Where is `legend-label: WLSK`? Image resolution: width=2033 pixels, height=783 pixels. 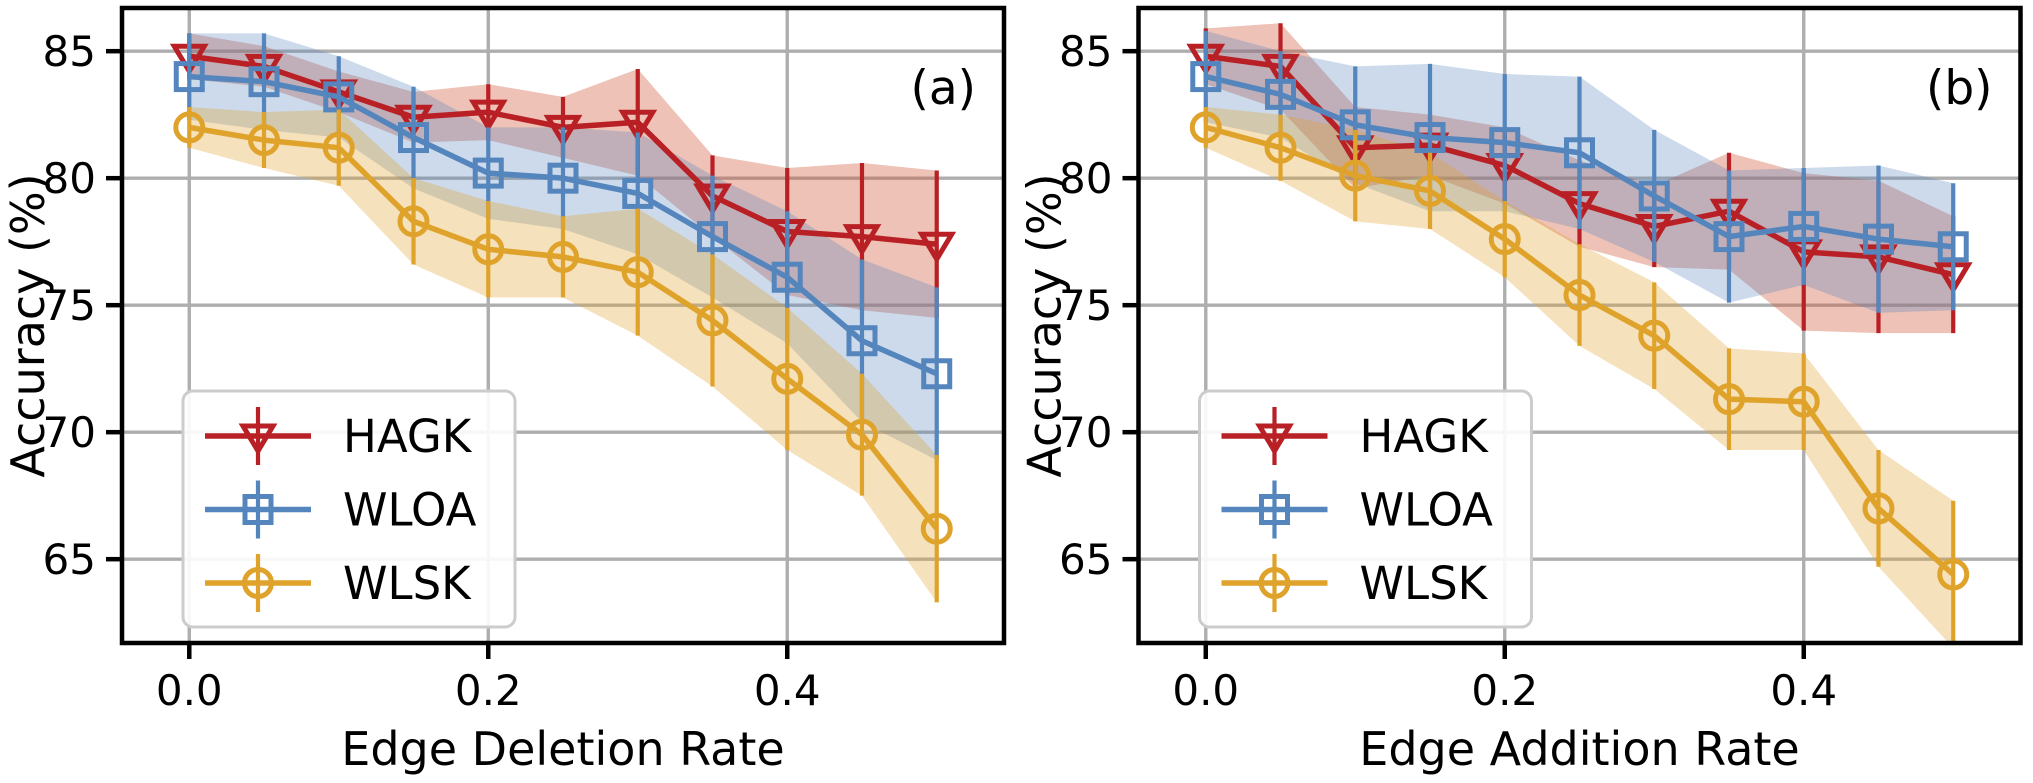 legend-label: WLSK is located at coordinates (407, 583).